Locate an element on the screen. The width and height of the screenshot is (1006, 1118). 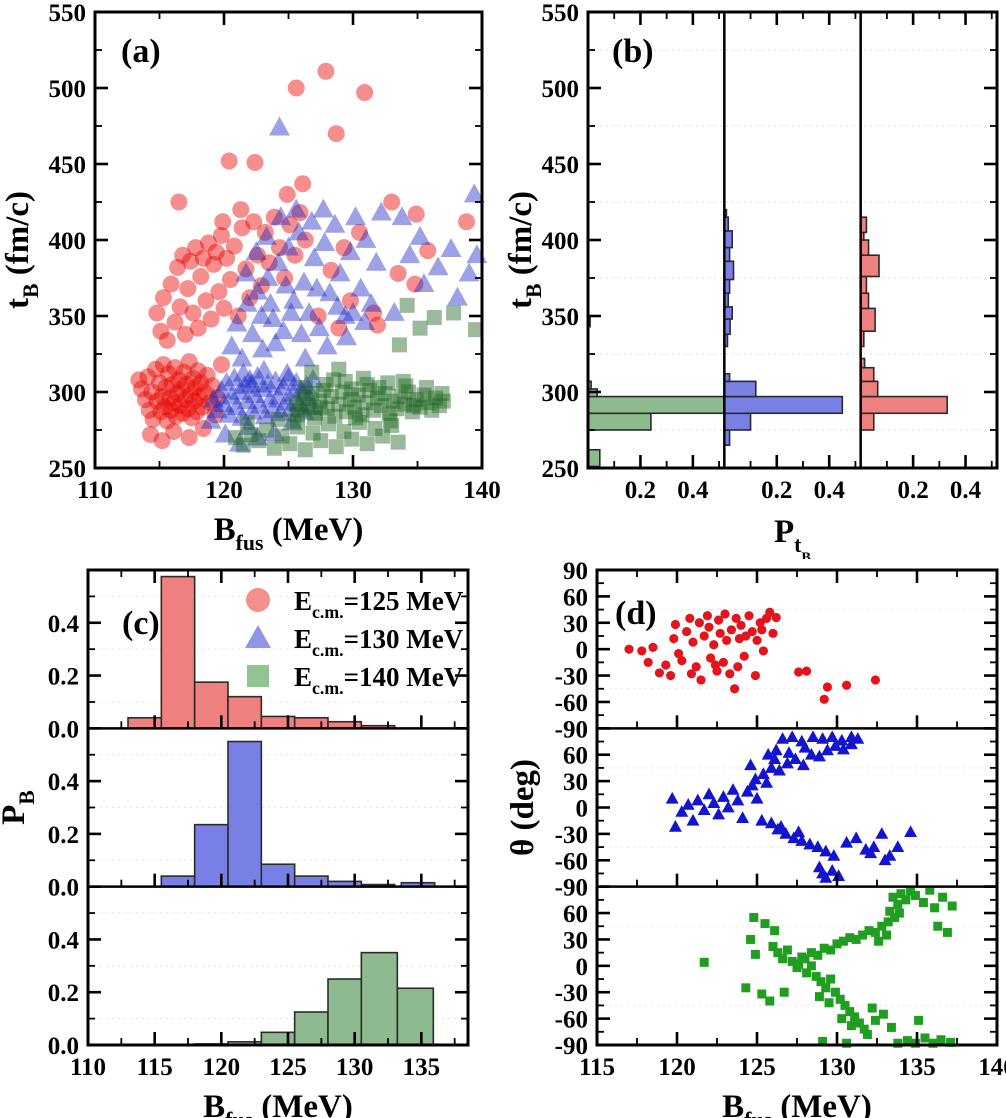
legend-label: Ec.m.=125 MeV is located at coordinates (379, 604).